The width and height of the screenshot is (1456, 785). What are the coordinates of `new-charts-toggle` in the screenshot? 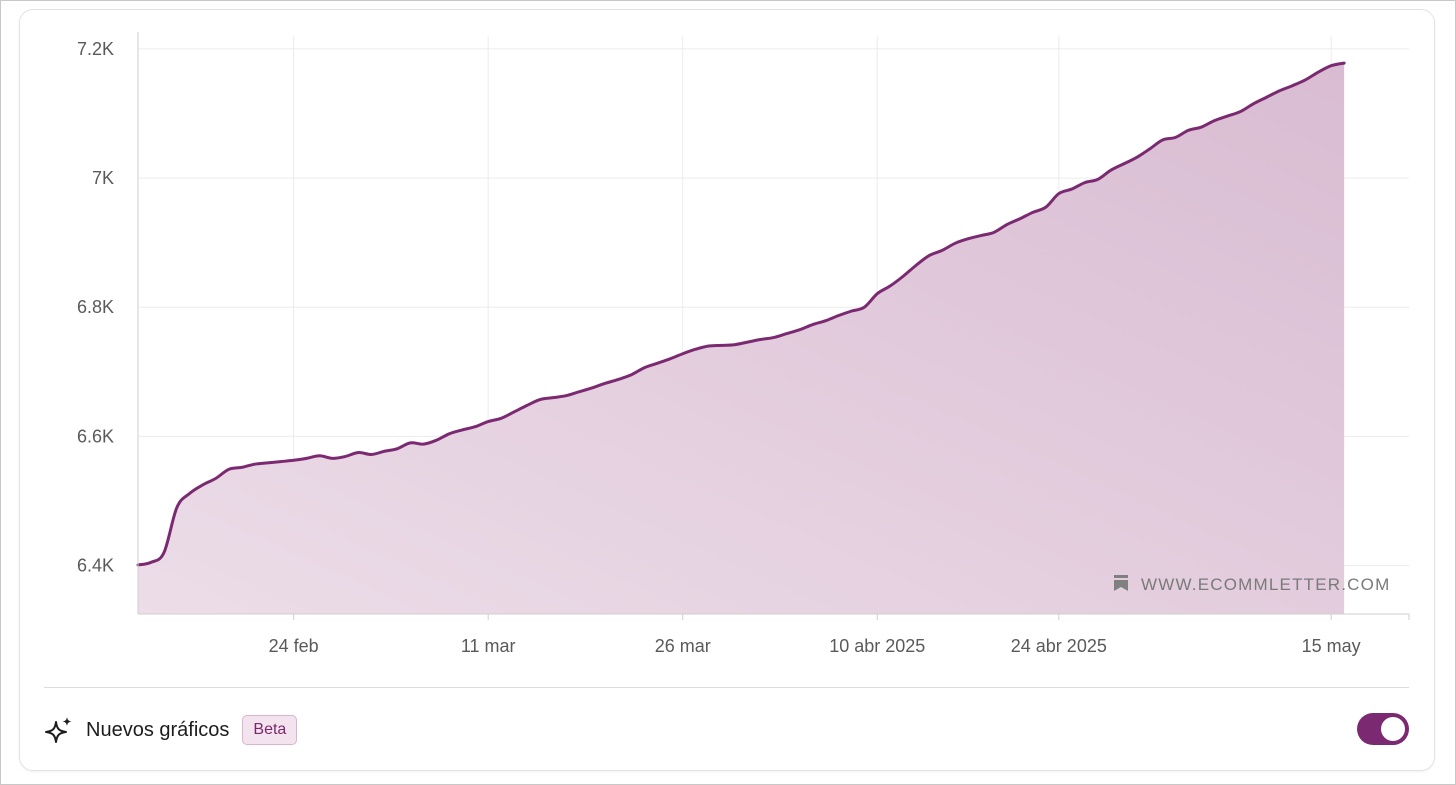 It's located at (1383, 729).